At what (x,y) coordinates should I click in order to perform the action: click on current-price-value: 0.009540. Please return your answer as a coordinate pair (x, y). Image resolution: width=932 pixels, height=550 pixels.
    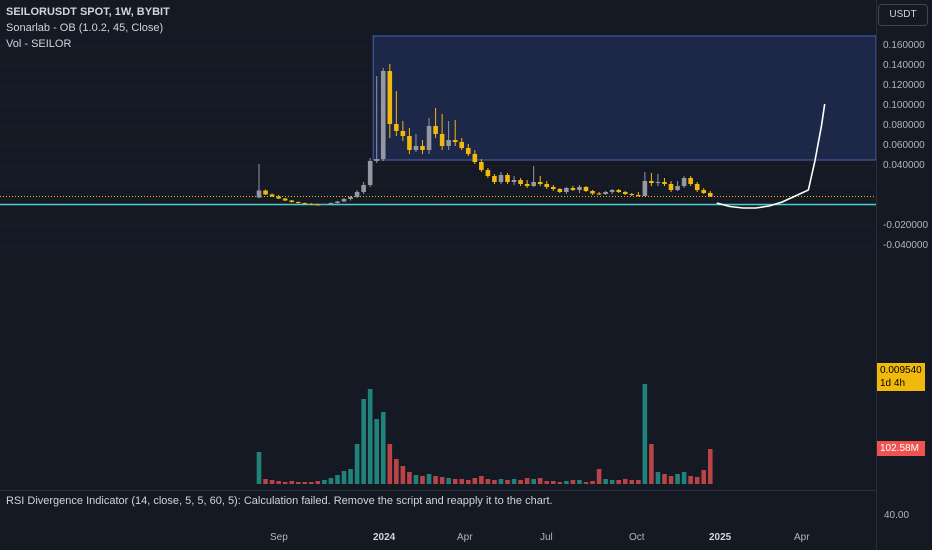
    Looking at the image, I should click on (901, 370).